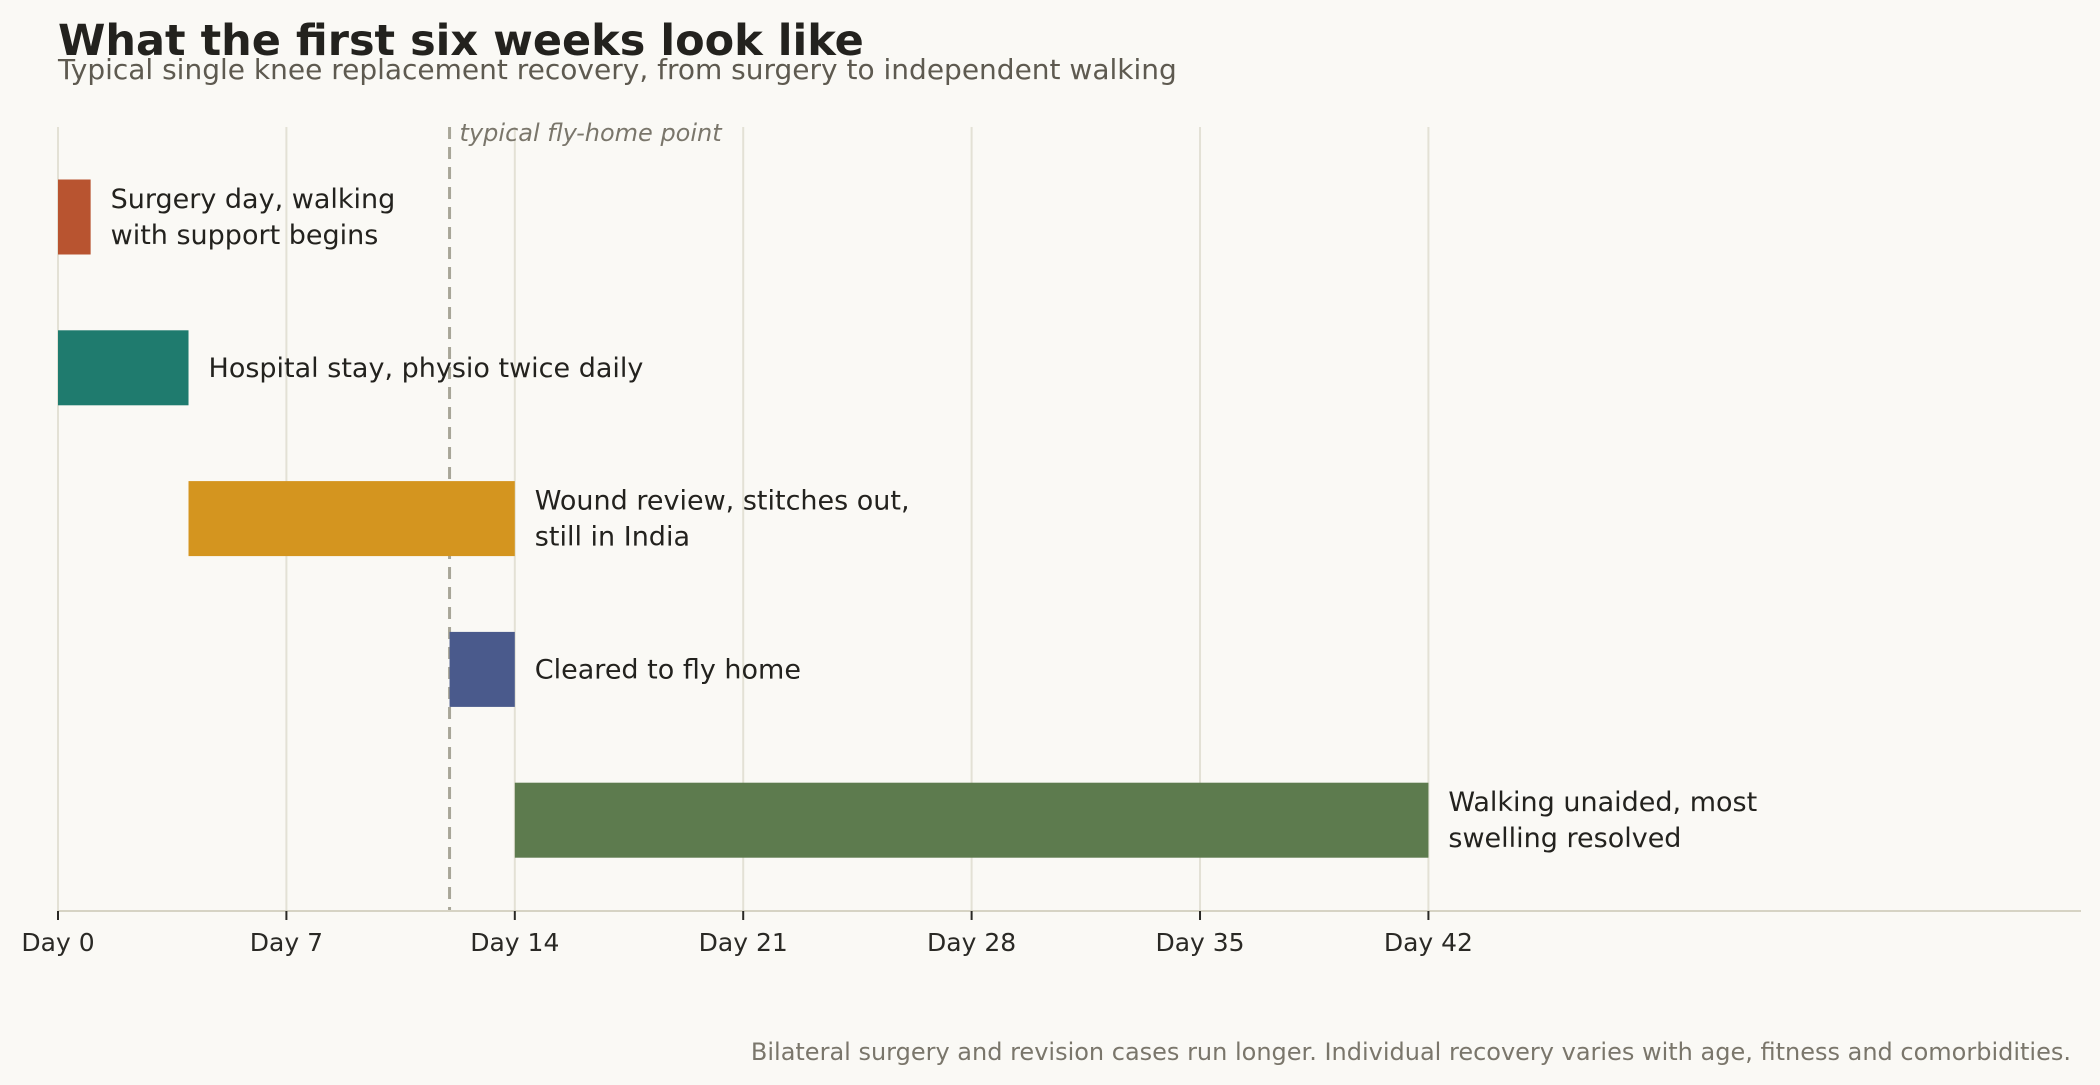 The width and height of the screenshot is (2100, 1085). I want to click on chart-title: What the first six weeks look like, so click(461, 41).